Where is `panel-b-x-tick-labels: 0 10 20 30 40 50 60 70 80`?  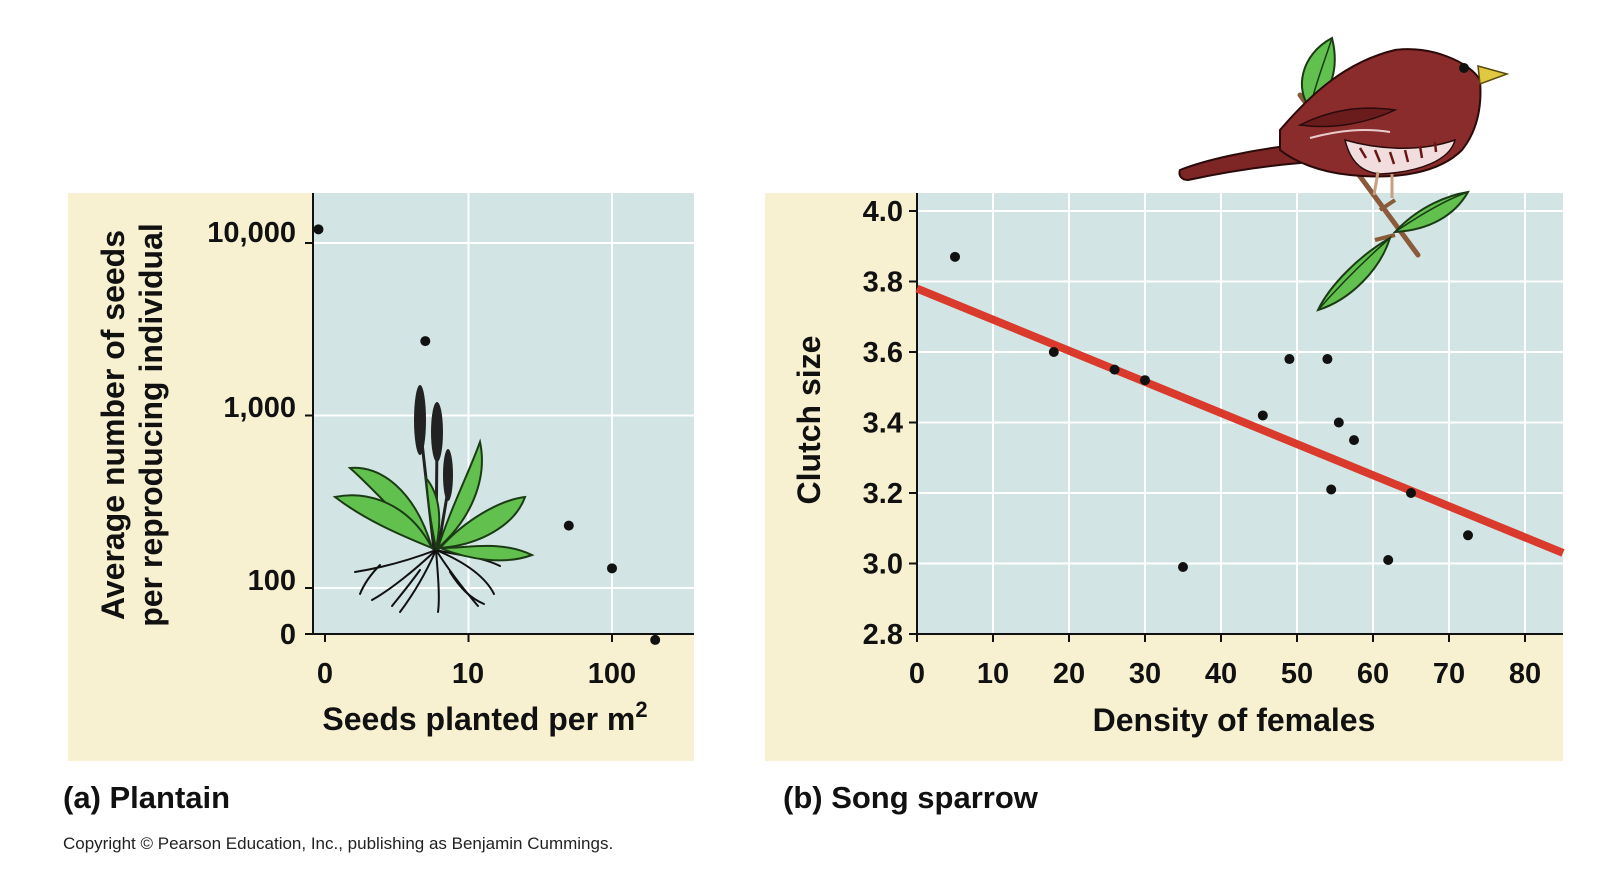 panel-b-x-tick-labels: 0 10 20 30 40 50 60 70 80 is located at coordinates (1225, 674).